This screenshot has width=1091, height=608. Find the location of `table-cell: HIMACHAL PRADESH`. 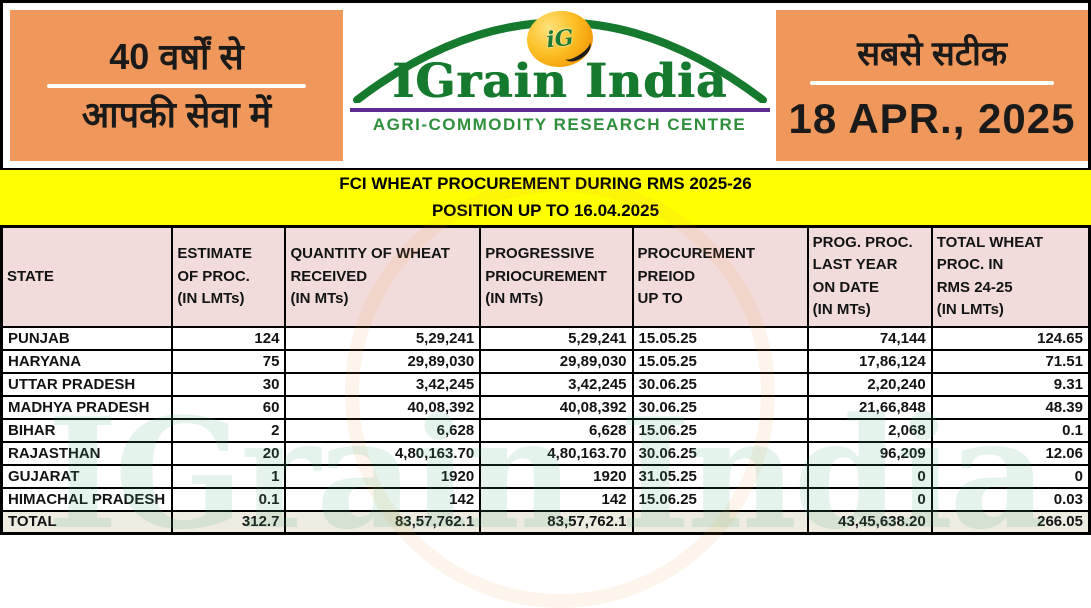

table-cell: HIMACHAL PRADESH is located at coordinates (87, 499).